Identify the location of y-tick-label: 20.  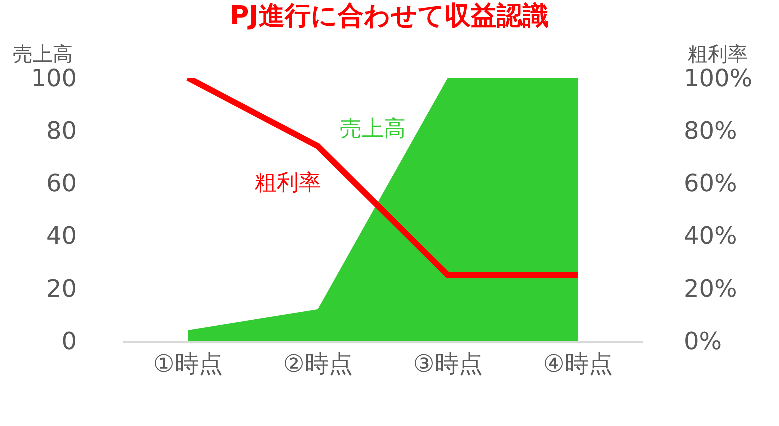
(61, 288).